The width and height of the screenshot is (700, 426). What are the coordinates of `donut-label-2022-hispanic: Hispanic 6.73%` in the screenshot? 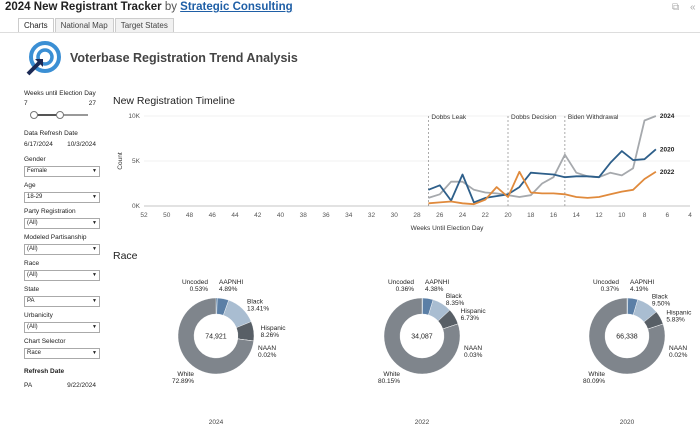 It's located at (474, 315).